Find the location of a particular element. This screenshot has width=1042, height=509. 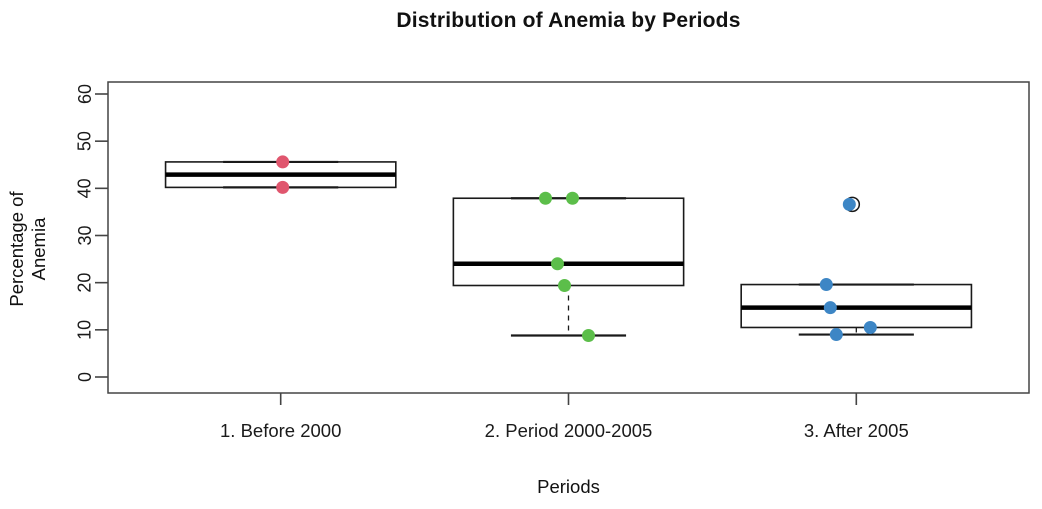

x-axis-title: Periods is located at coordinates (568, 486).